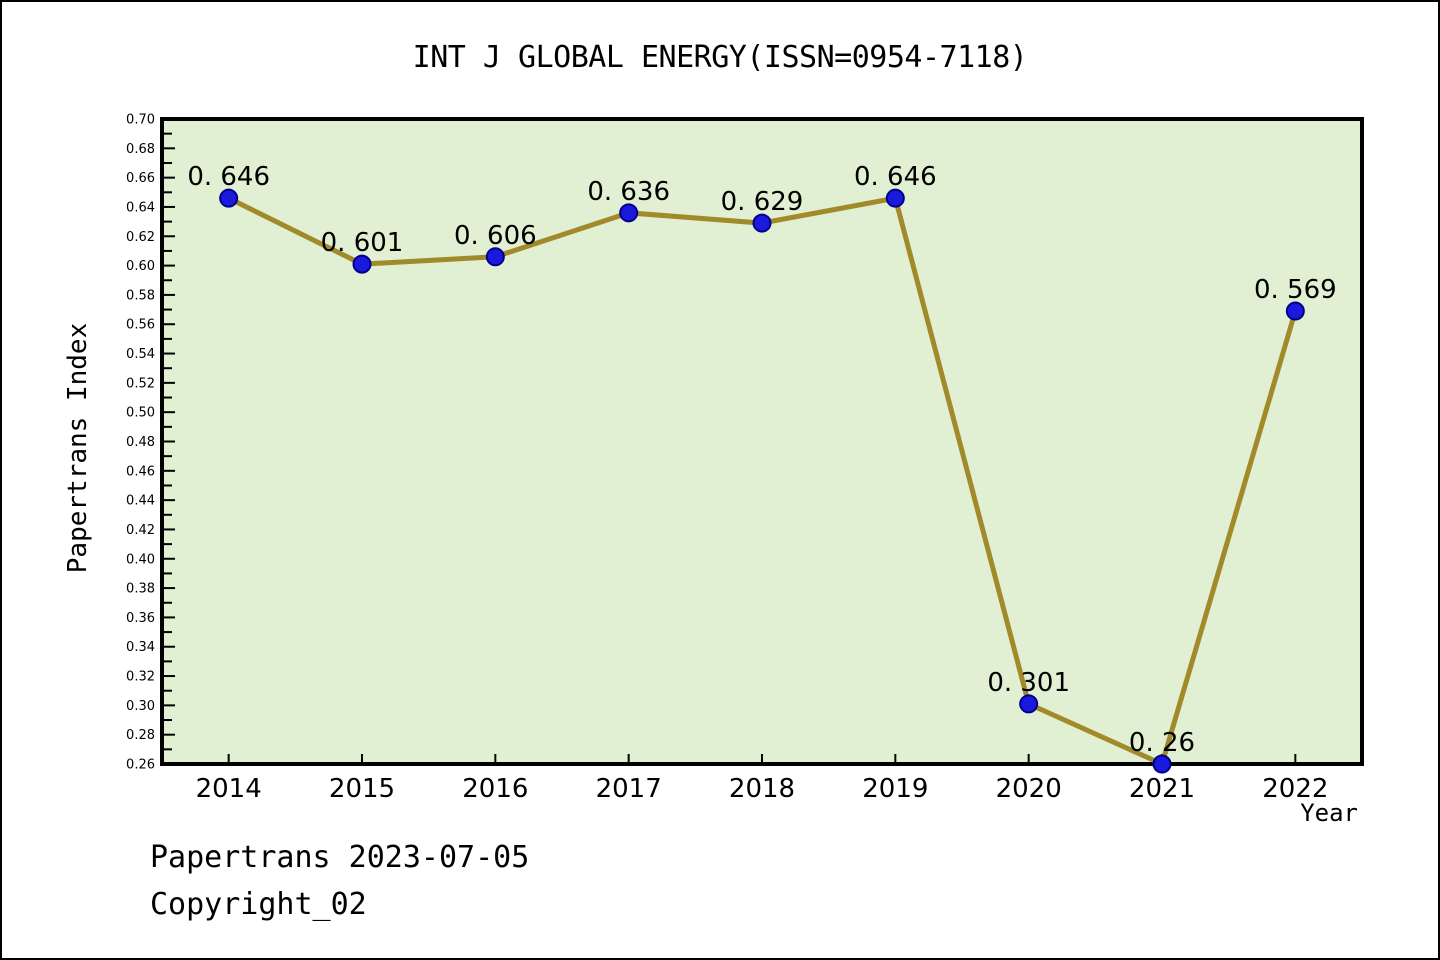 The image size is (1440, 960). What do you see at coordinates (140, 501) in the screenshot?
I see `y-tick-label: 0.44` at bounding box center [140, 501].